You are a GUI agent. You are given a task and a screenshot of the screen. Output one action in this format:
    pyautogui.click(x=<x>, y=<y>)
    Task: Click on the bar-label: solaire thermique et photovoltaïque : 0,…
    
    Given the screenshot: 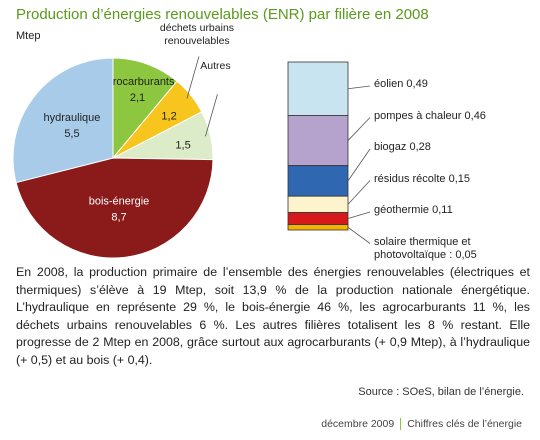 What is the action you would take?
    pyautogui.click(x=449, y=249)
    